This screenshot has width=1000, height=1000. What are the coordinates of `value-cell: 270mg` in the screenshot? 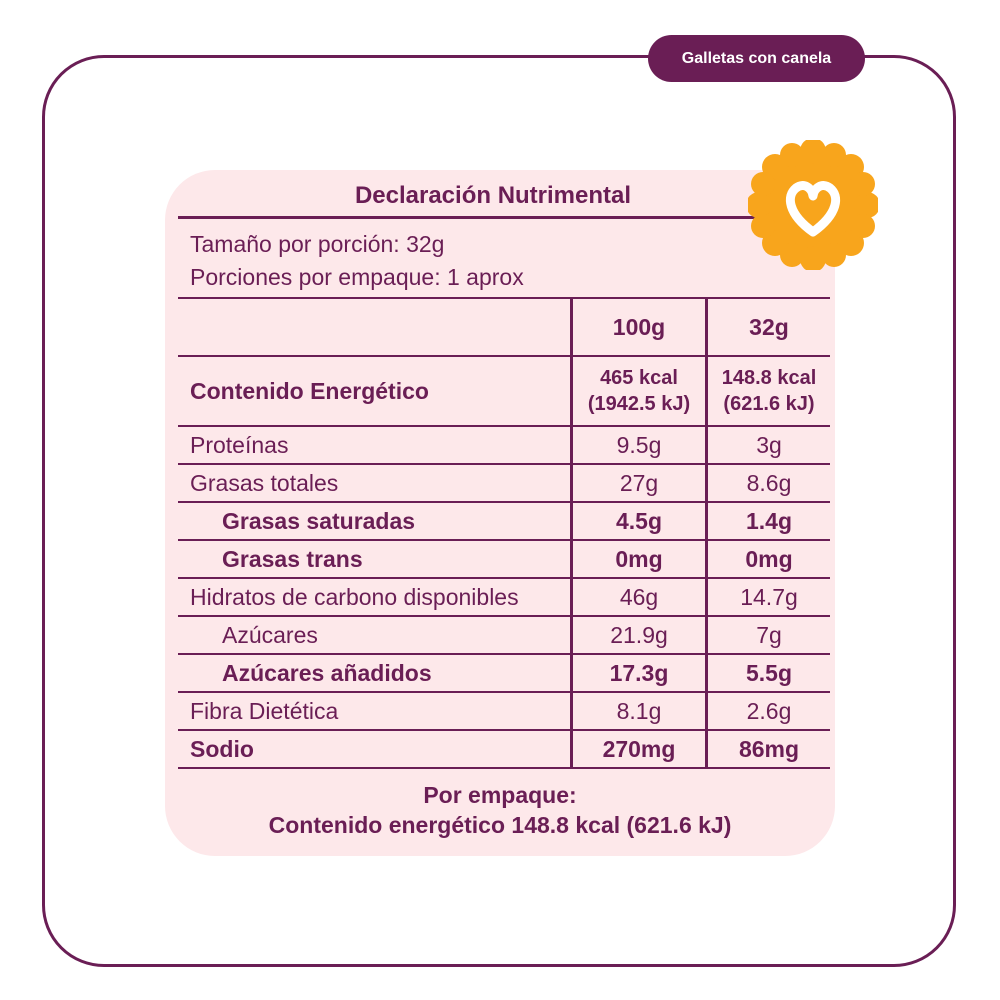 It's located at (638, 749).